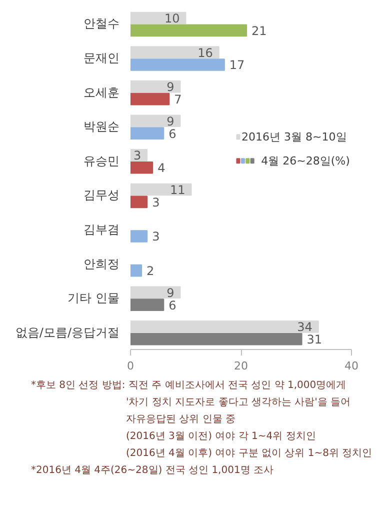 The width and height of the screenshot is (379, 527). I want to click on y-tick-label: 안철수, so click(102, 23).